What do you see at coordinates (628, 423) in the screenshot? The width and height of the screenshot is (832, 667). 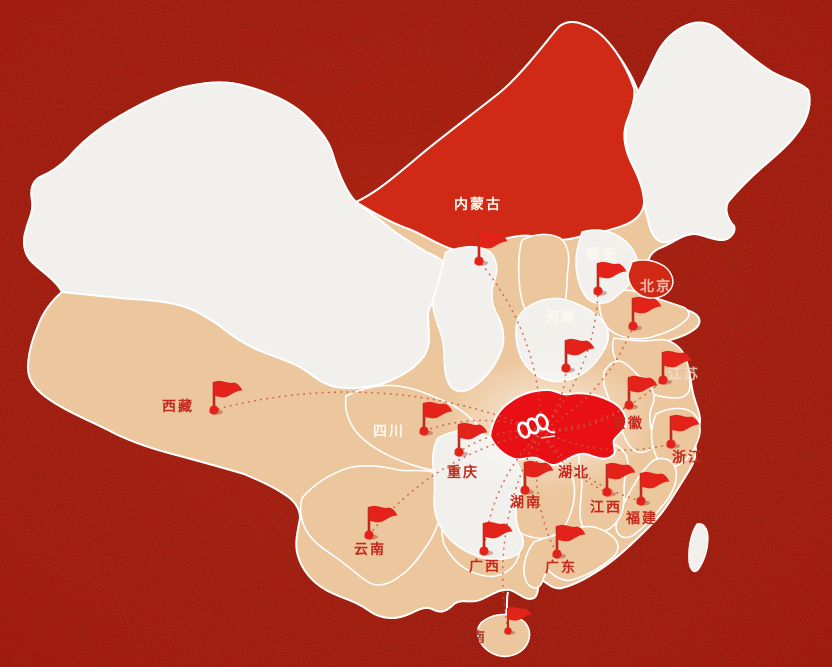 I see `province-label-anhui: 安徽` at bounding box center [628, 423].